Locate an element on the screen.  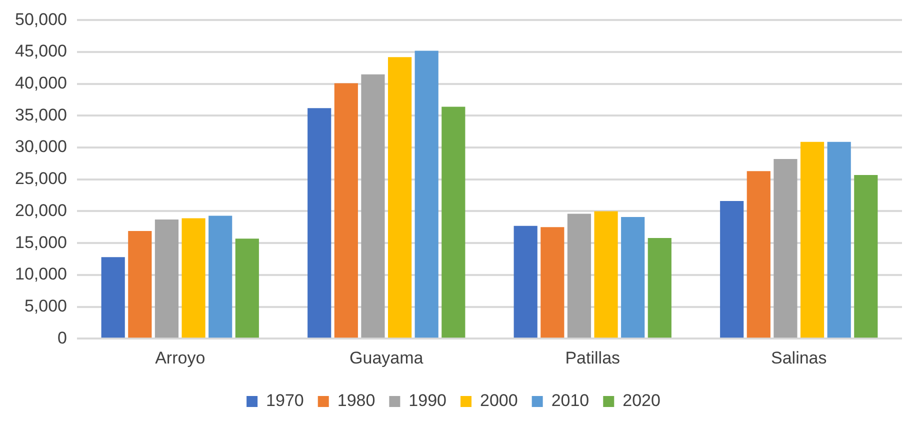
y-tick-label: 50,000 is located at coordinates (40, 19).